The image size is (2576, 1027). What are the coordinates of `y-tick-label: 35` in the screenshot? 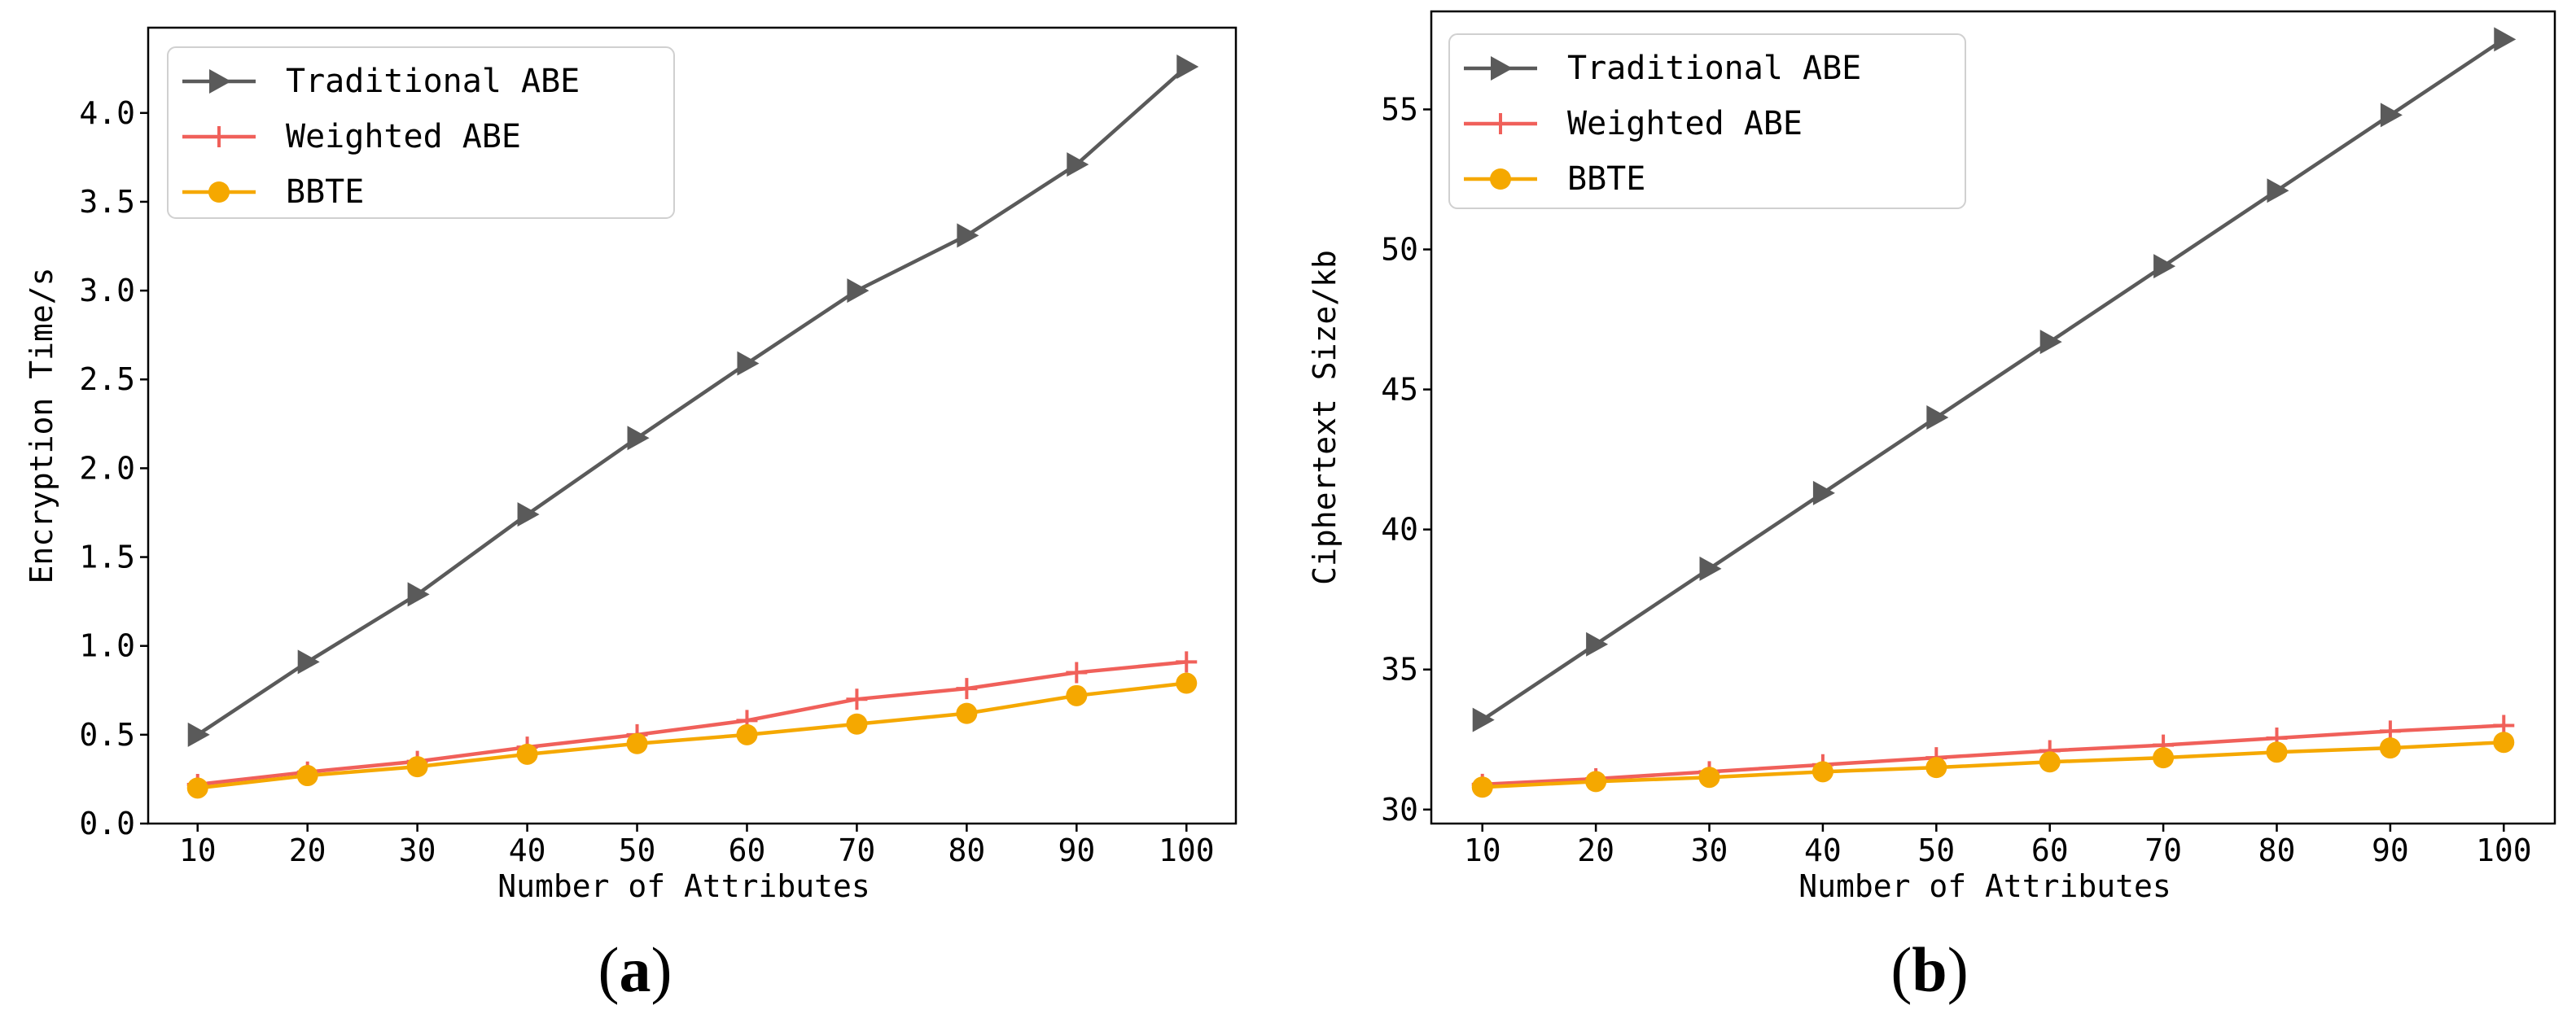 It's located at (1399, 670).